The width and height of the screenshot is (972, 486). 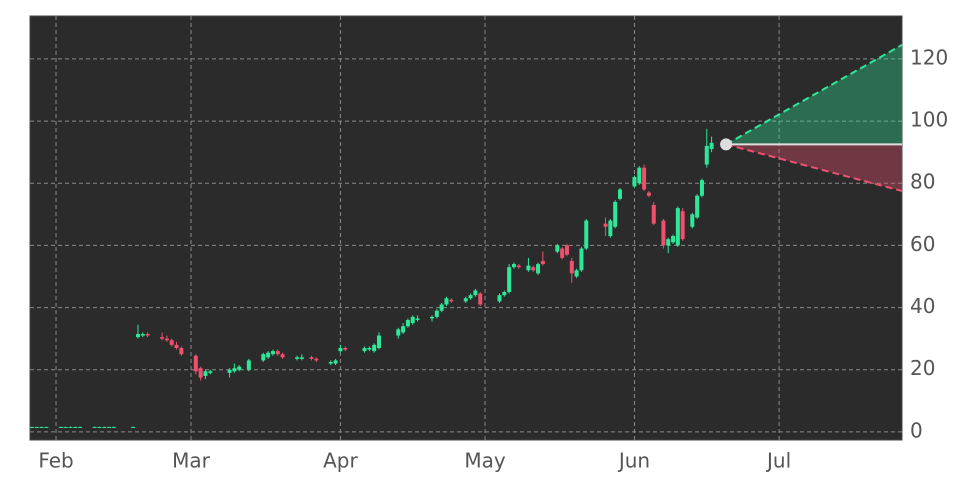 I want to click on x-tick-label: Apr, so click(x=340, y=461).